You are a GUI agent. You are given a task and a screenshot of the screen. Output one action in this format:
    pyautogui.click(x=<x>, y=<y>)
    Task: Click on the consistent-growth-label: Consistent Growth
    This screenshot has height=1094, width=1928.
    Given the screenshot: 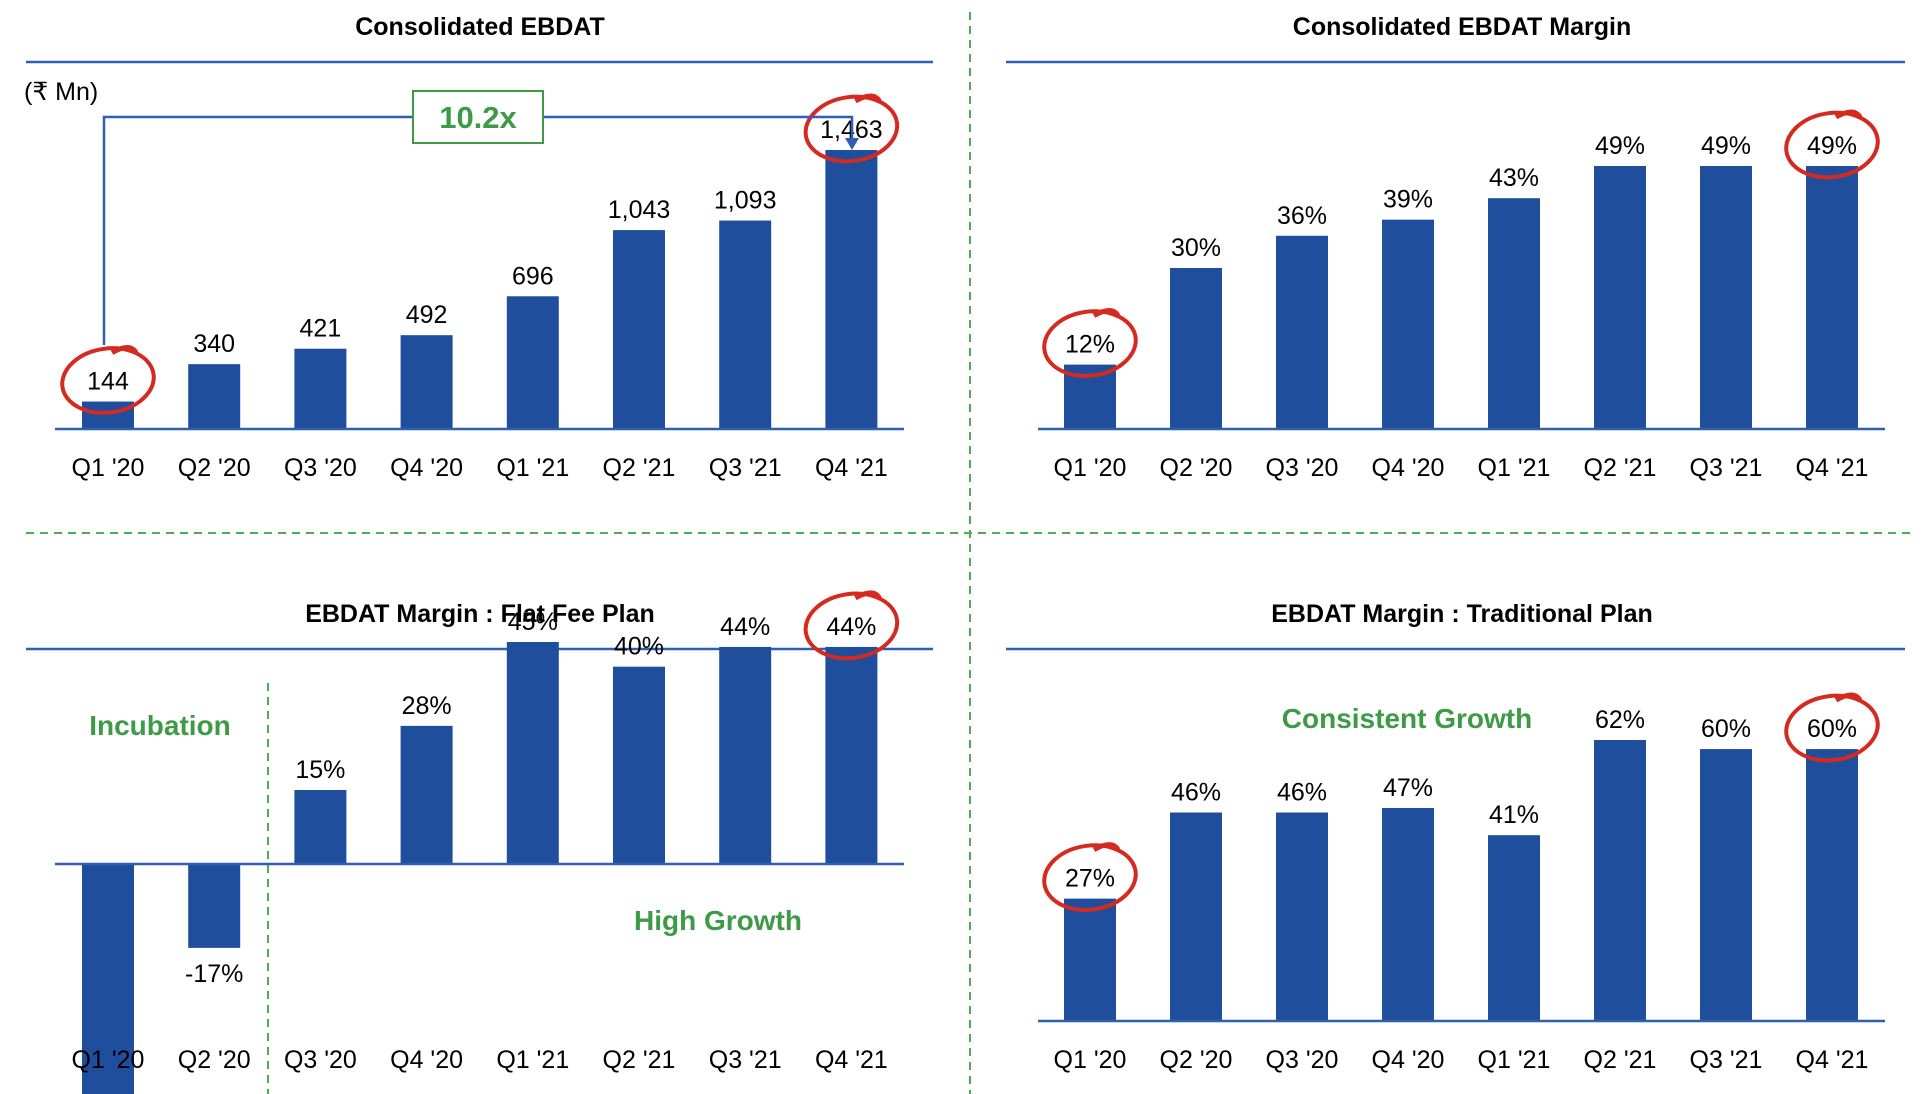 What is the action you would take?
    pyautogui.click(x=1407, y=718)
    